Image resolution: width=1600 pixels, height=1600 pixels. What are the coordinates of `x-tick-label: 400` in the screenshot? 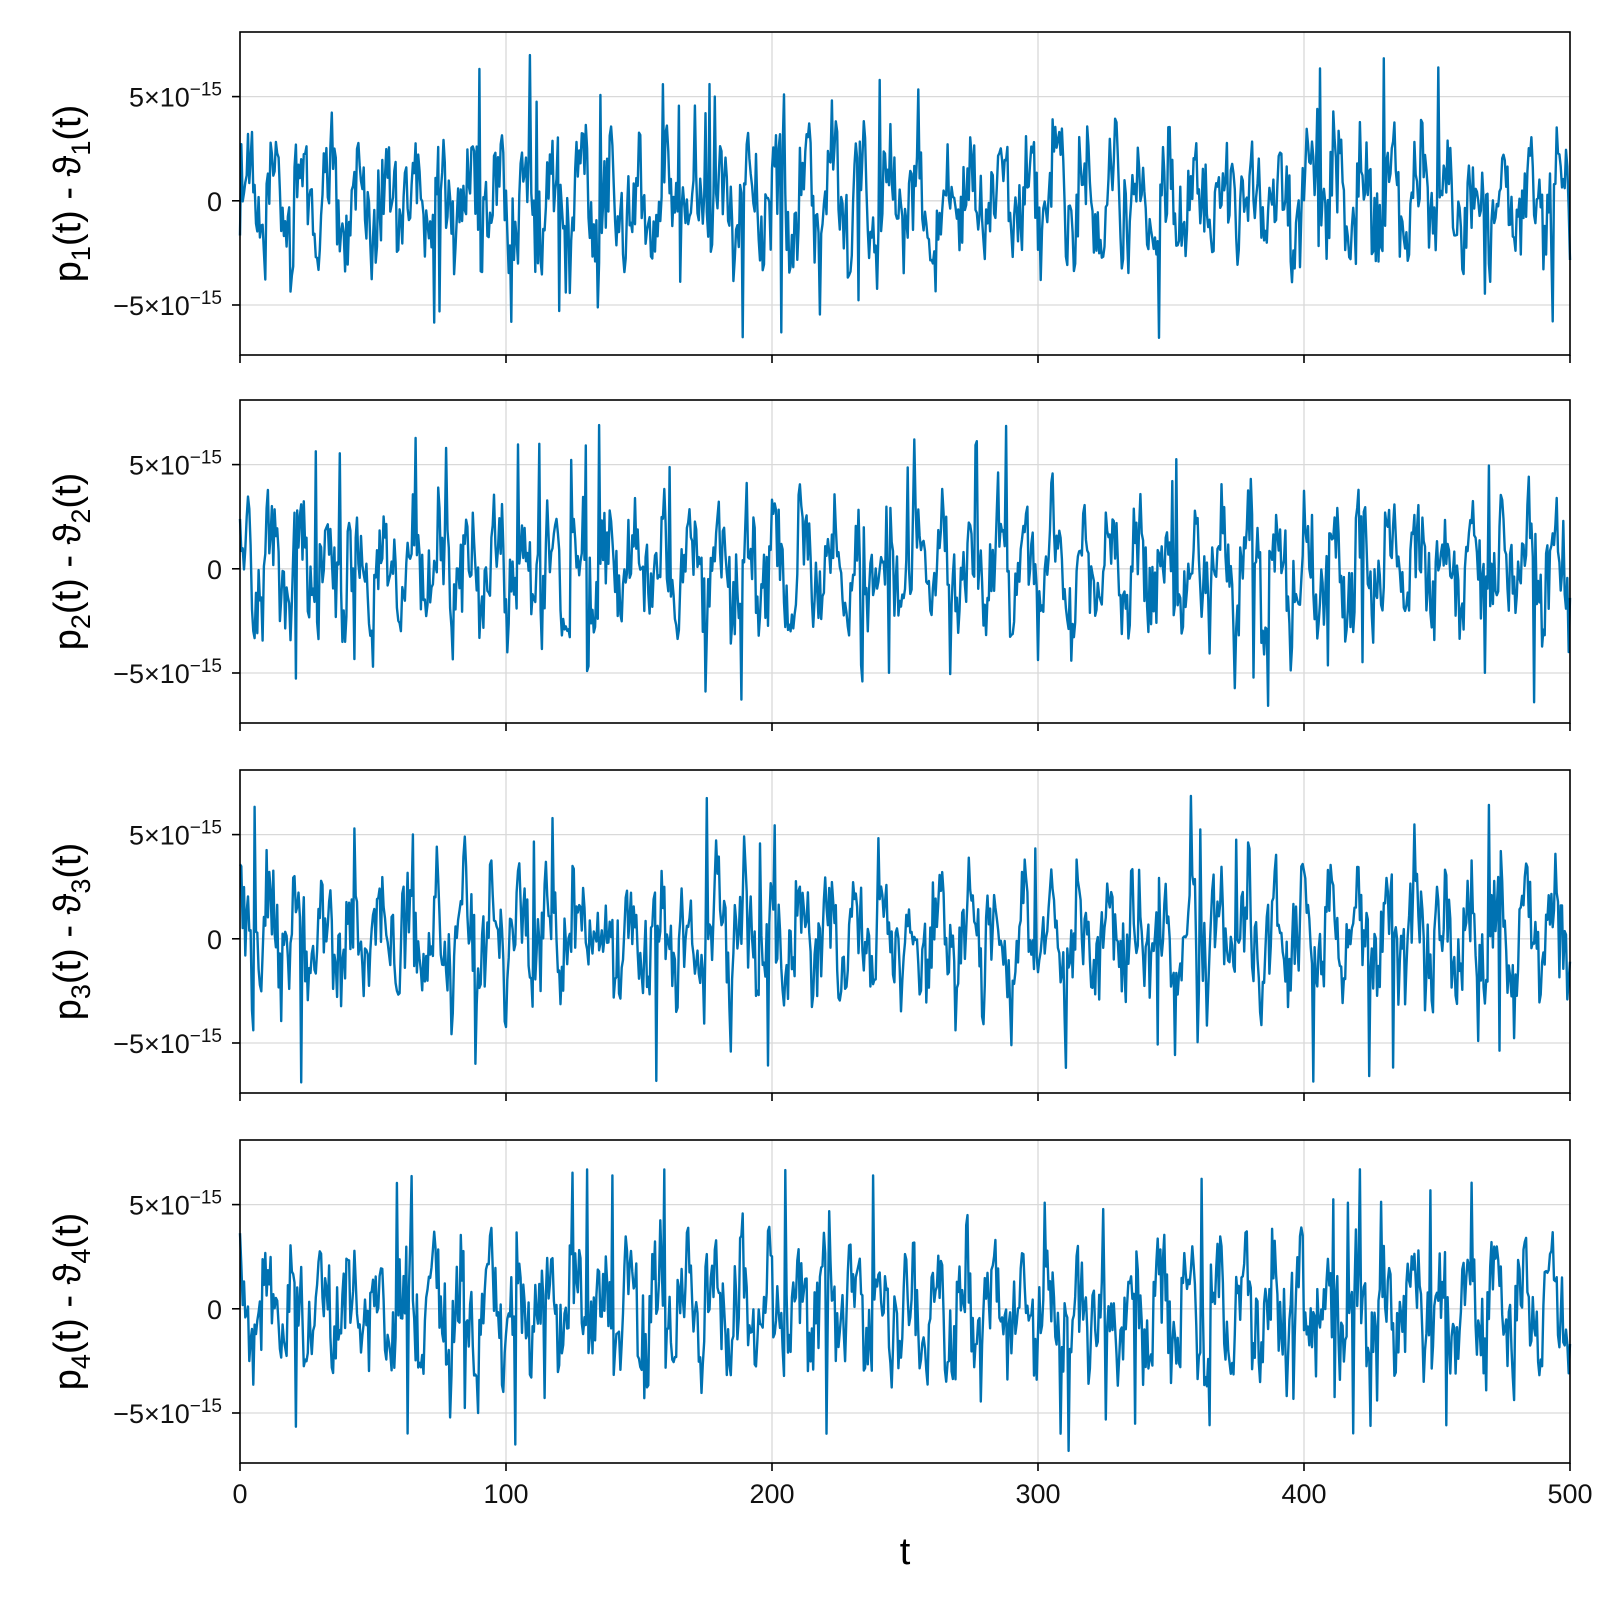 It's located at (1303, 1494).